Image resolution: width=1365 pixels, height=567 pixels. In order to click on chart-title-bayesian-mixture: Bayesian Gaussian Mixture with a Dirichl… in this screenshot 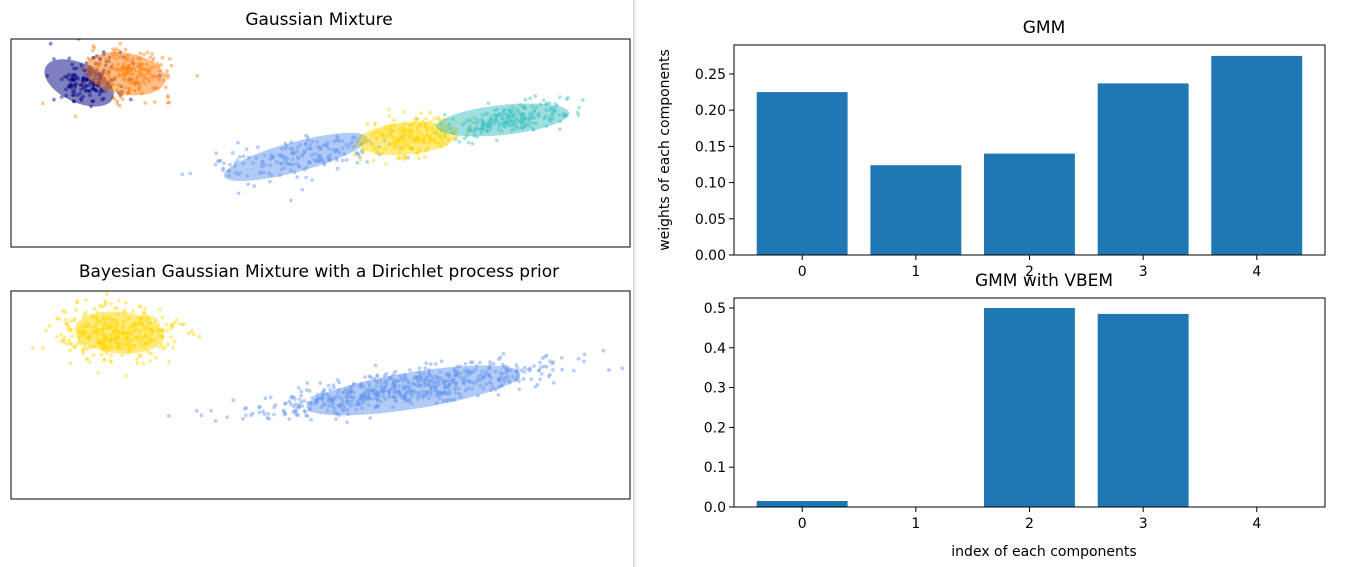, I will do `click(319, 272)`.